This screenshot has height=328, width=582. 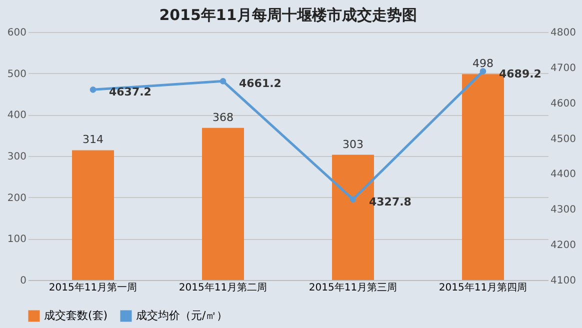 What do you see at coordinates (563, 139) in the screenshot?
I see `y2-tick-label: 4500` at bounding box center [563, 139].